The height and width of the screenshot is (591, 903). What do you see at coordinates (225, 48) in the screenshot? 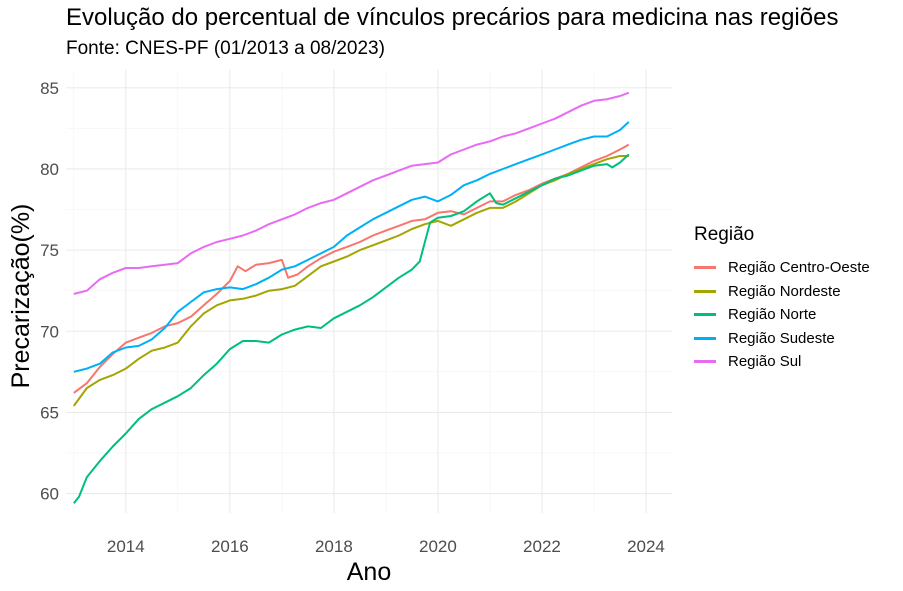
I see `chart-subtitle: Fonte: CNES-PF (01/2013 a 08/2023)` at bounding box center [225, 48].